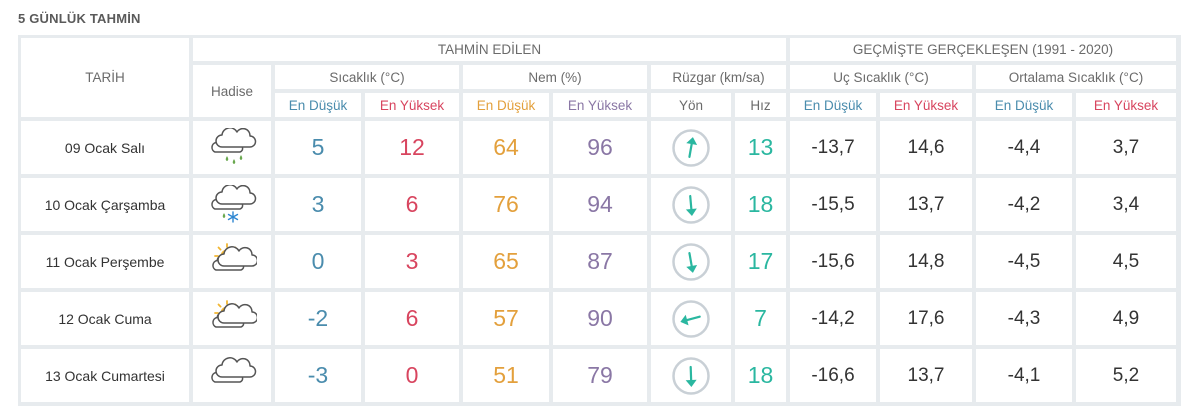 This screenshot has width=1196, height=415. I want to click on ext-high-header: En Yüksek, so click(926, 105).